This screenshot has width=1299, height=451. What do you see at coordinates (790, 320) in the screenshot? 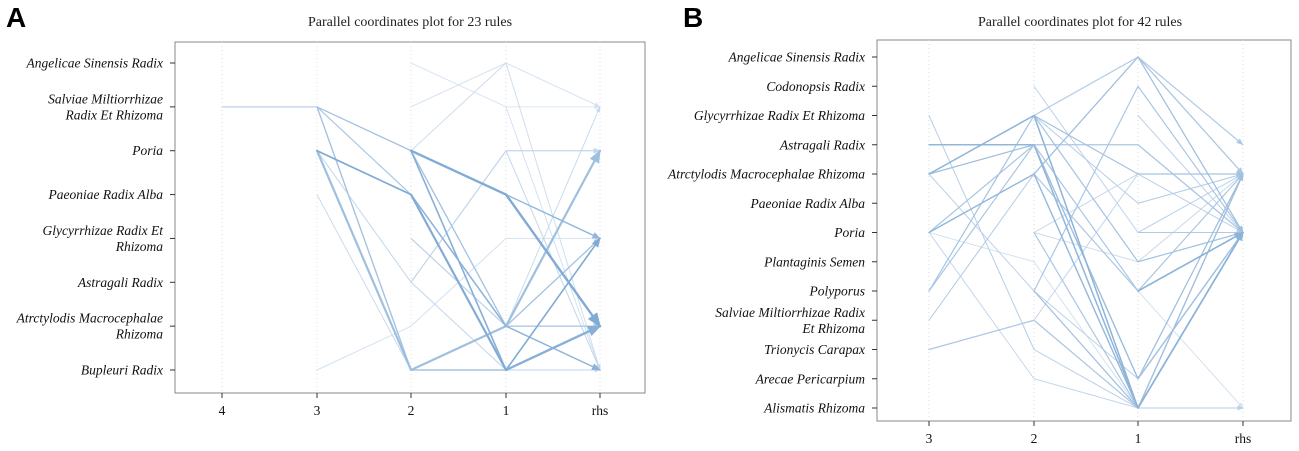
I see `y-tick-label: Salviae Miltiorrhizae Radix Et Rhizoma` at bounding box center [790, 320].